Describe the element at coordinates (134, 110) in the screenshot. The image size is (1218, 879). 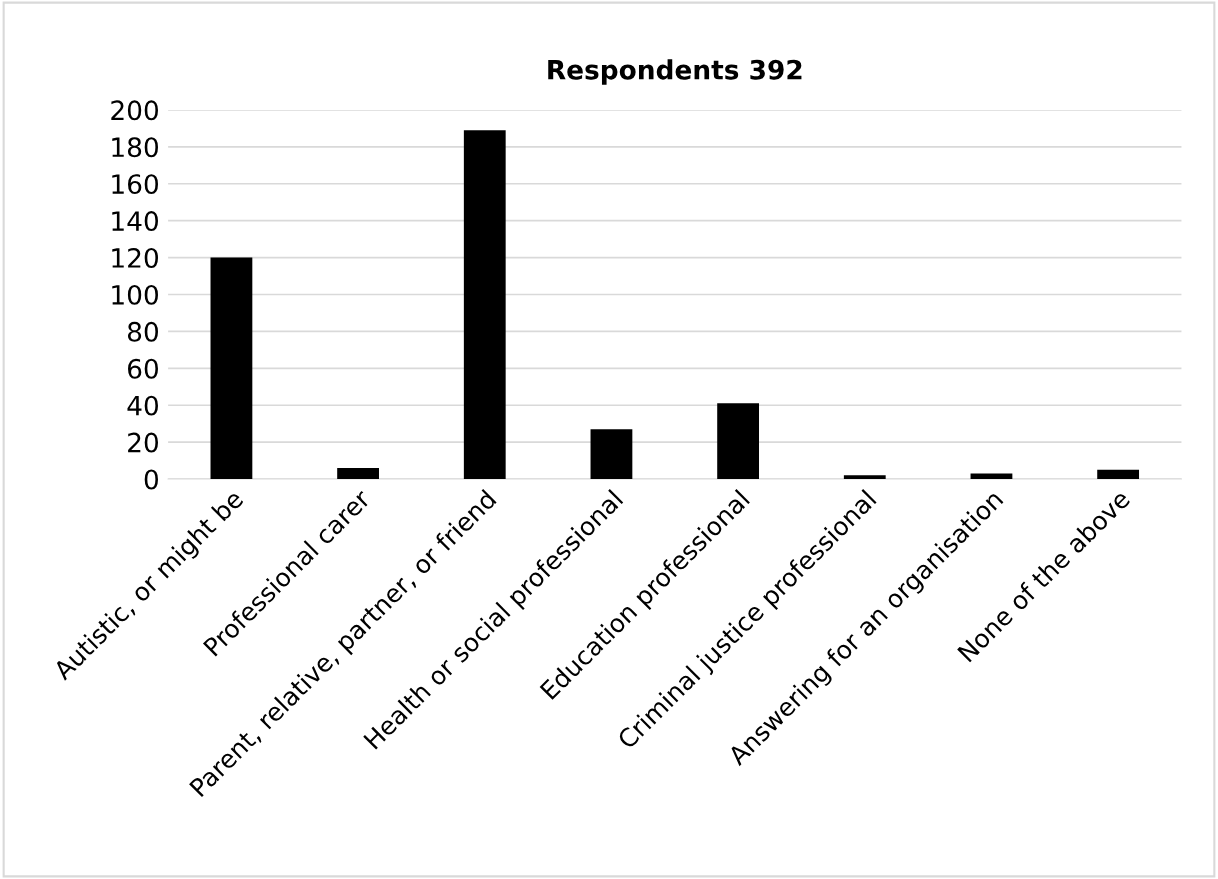
I see `y-tick-label: 200` at that location.